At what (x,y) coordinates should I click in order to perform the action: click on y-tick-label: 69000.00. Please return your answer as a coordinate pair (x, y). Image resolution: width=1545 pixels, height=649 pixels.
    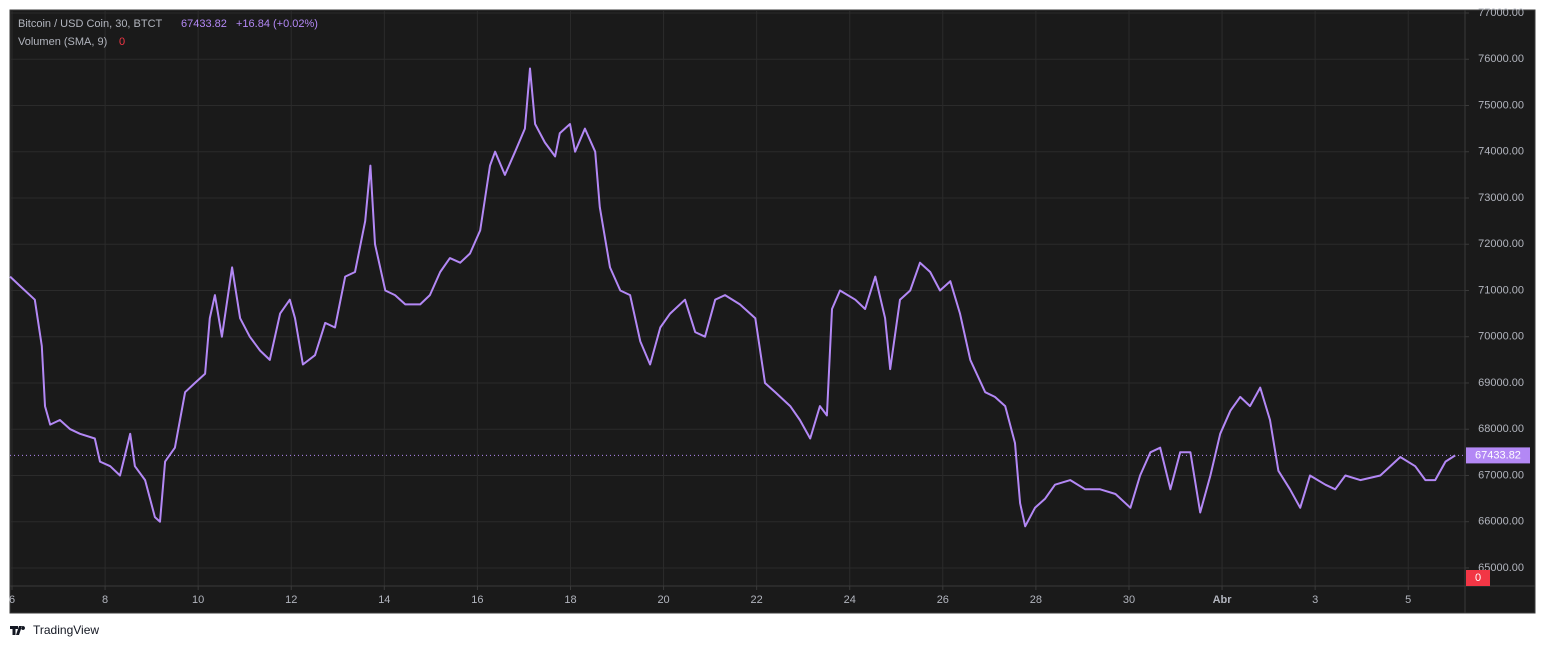
    Looking at the image, I should click on (1501, 383).